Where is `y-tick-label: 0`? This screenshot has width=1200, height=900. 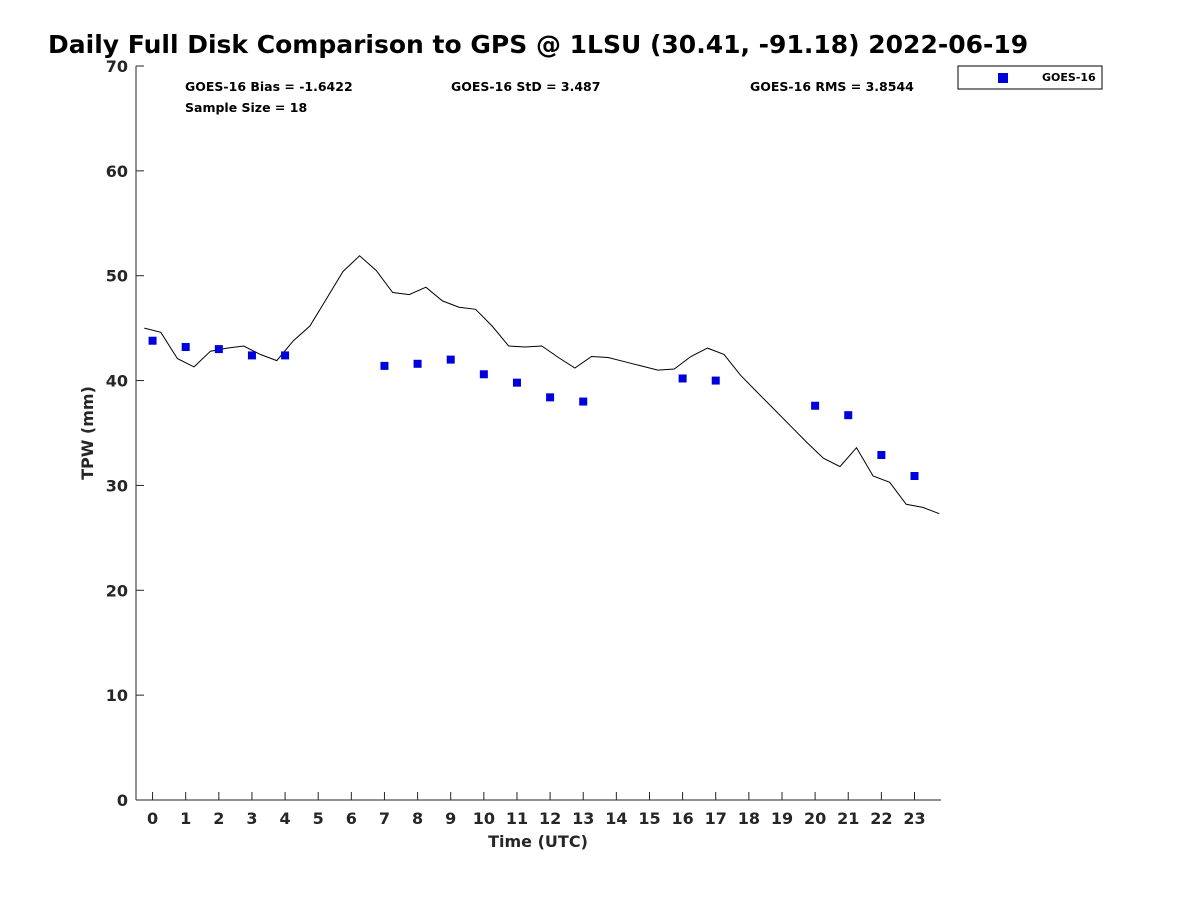
y-tick-label: 0 is located at coordinates (122, 800).